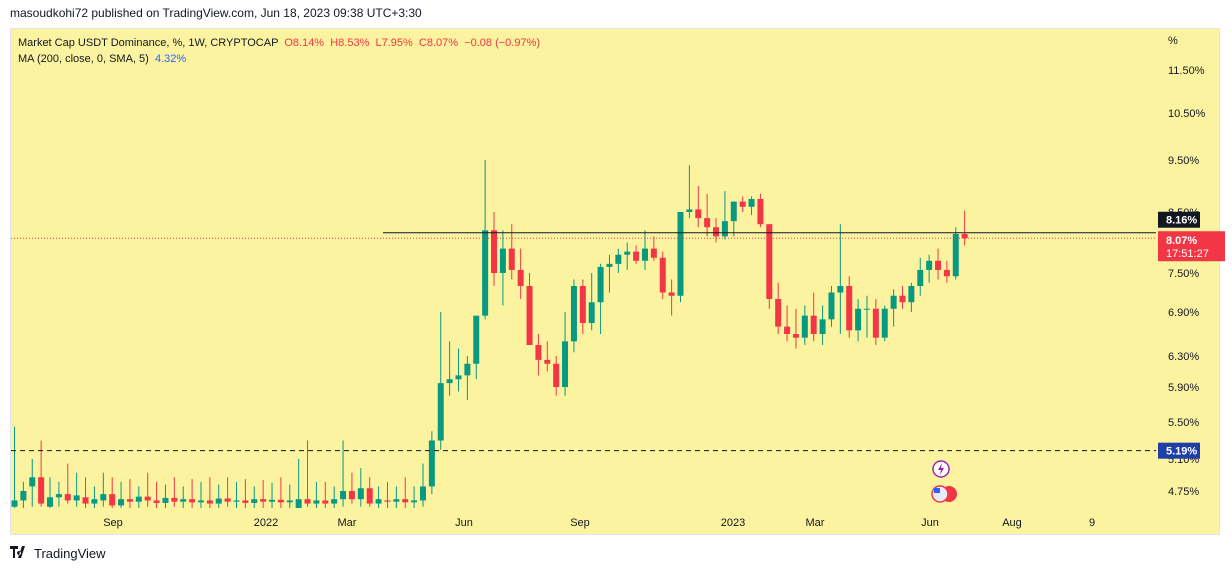 The height and width of the screenshot is (571, 1232). What do you see at coordinates (1183, 161) in the screenshot?
I see `y-tick-label: 9.50%` at bounding box center [1183, 161].